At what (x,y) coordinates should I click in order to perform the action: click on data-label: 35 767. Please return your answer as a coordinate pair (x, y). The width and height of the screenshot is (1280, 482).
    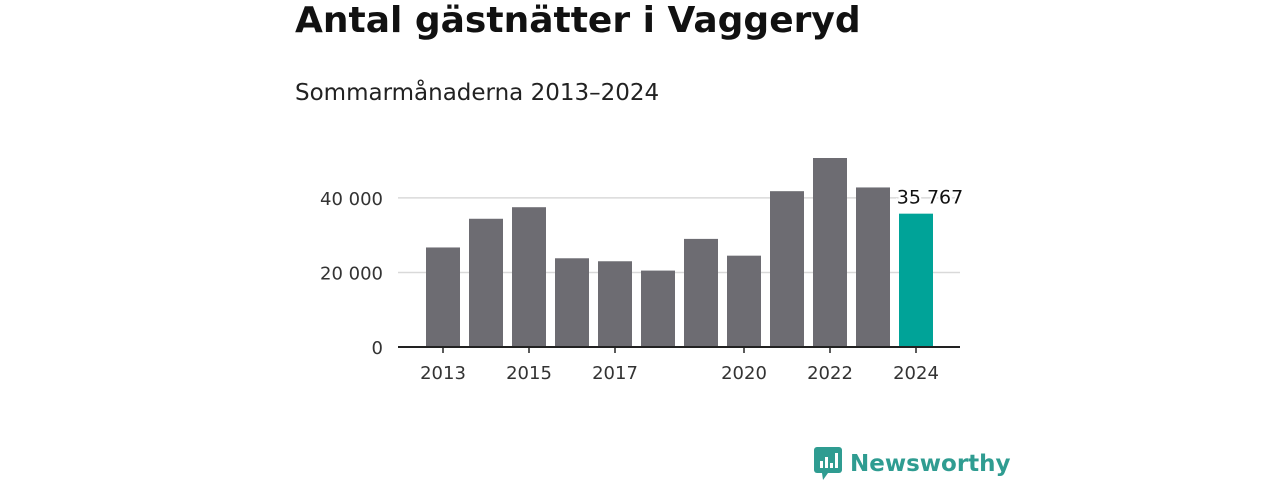
    Looking at the image, I should click on (930, 198).